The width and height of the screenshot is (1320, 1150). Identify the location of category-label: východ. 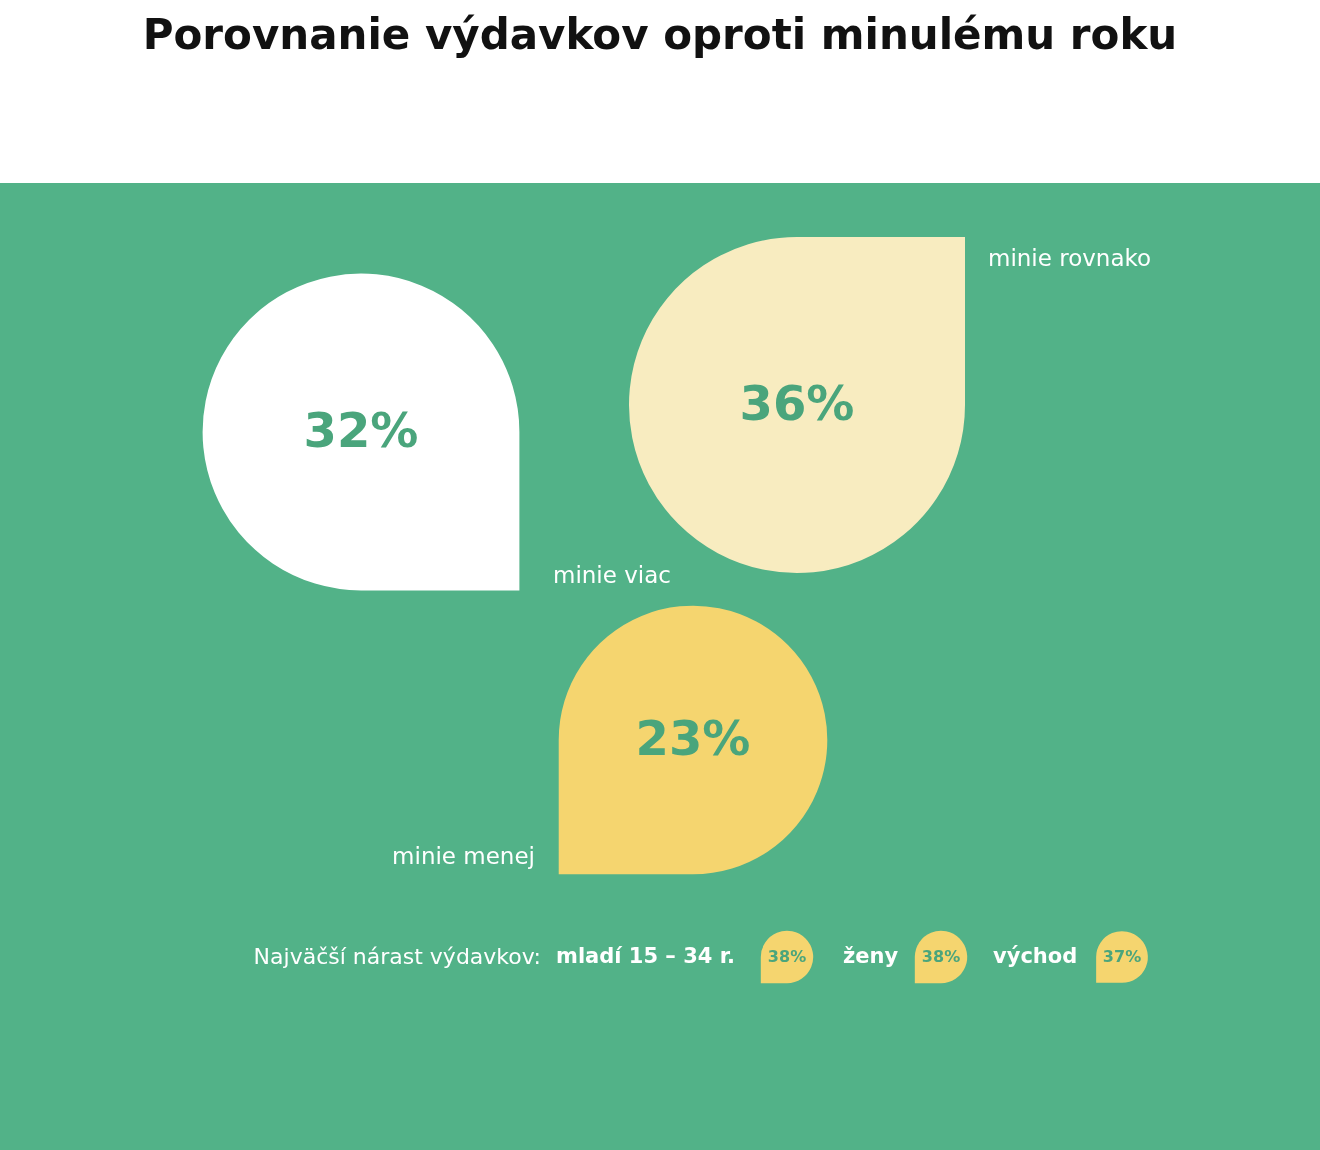
(1035, 956).